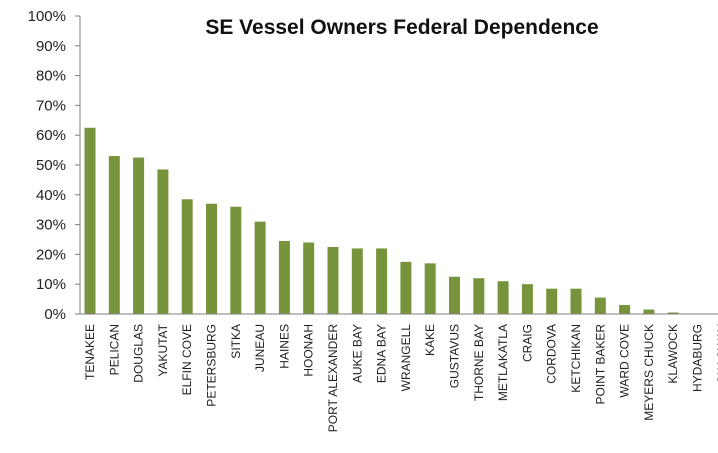 This screenshot has width=718, height=453. I want to click on chart-title: SE Vessel Owners Federal Dependence, so click(401, 27).